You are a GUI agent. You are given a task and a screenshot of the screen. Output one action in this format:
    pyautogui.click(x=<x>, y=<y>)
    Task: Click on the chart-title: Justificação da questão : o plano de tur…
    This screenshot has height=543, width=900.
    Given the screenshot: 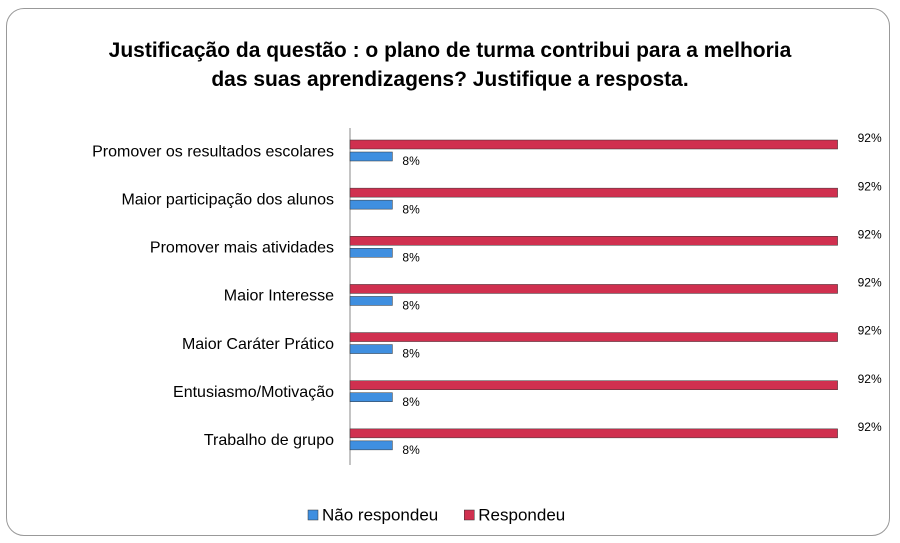 What is the action you would take?
    pyautogui.click(x=450, y=65)
    